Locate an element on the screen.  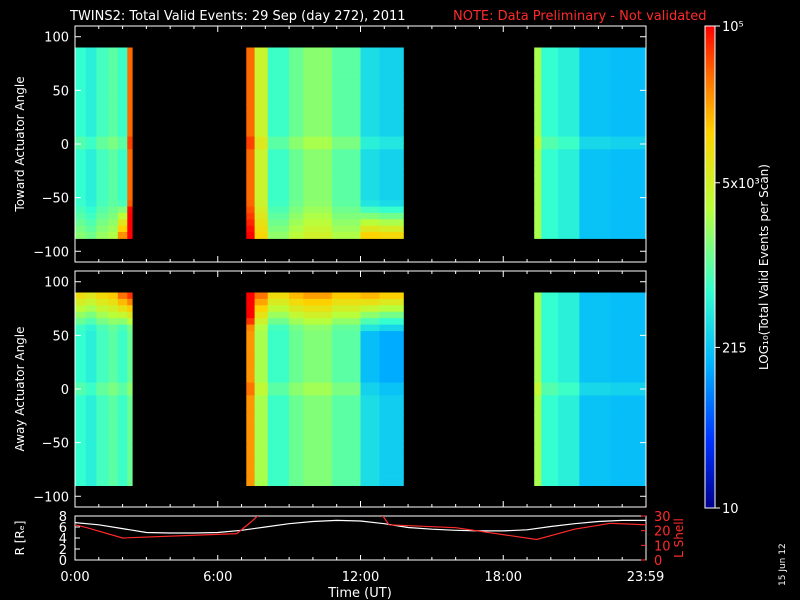
x-tick-label: 12:00 is located at coordinates (360, 577).